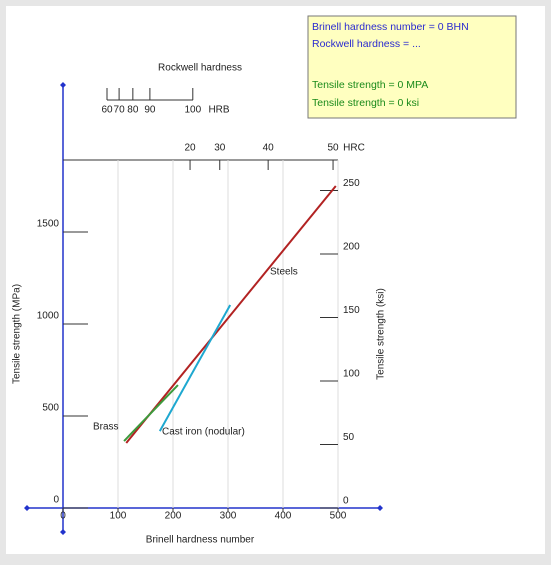 This screenshot has width=551, height=565. What do you see at coordinates (333, 148) in the screenshot?
I see `hrc-tick-label: 50` at bounding box center [333, 148].